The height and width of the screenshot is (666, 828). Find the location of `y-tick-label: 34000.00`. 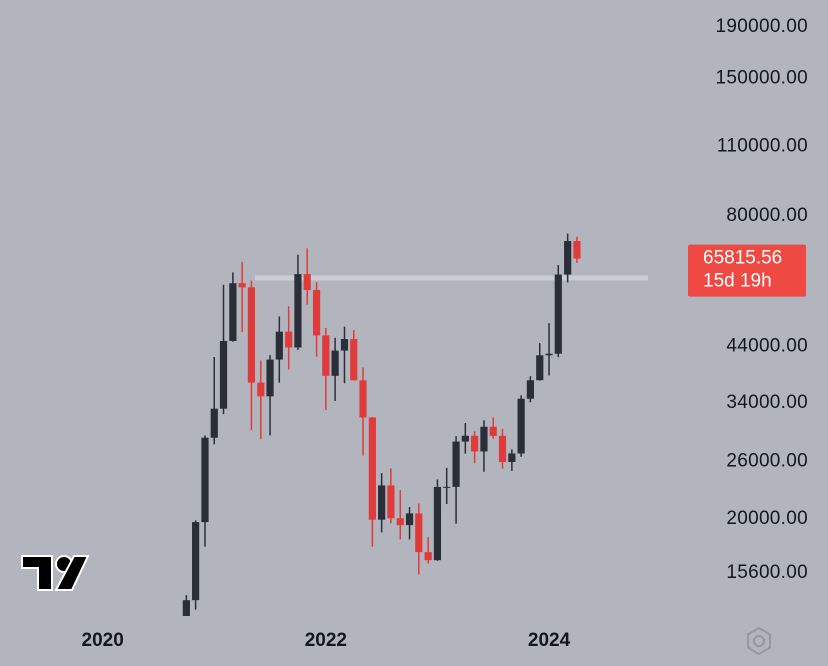

y-tick-label: 34000.00 is located at coordinates (767, 402).